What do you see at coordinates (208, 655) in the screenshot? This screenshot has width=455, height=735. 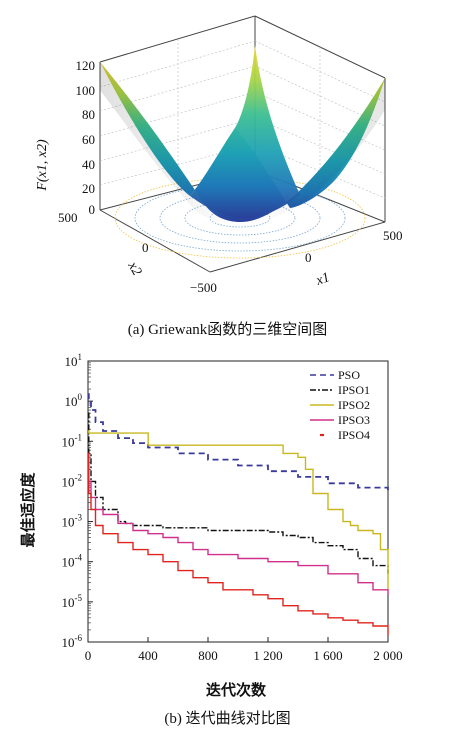 I see `x-tick-label: 800` at bounding box center [208, 655].